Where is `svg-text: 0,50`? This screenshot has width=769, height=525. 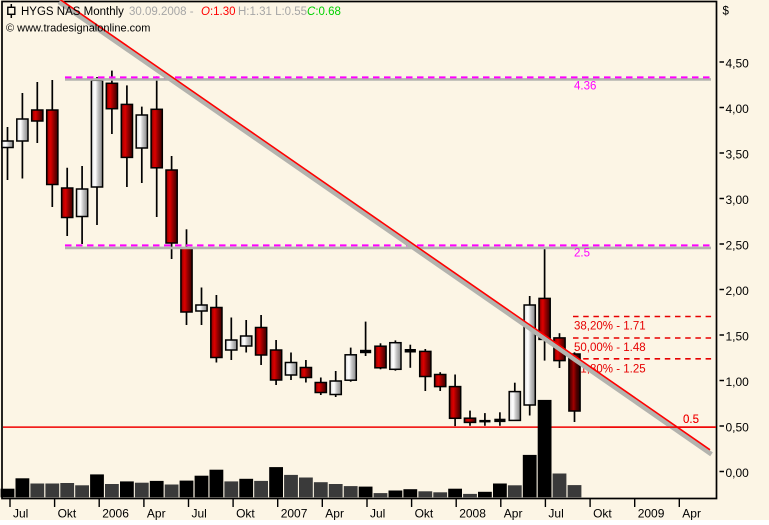
svg-text: 0,50 is located at coordinates (738, 427).